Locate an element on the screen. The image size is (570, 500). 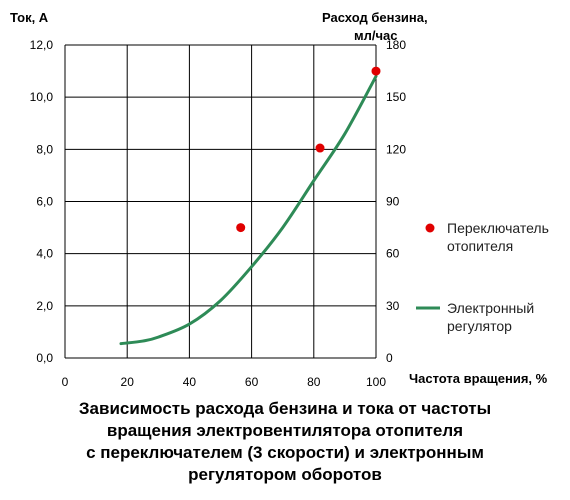
x-tick-label: 60 is located at coordinates (252, 382).